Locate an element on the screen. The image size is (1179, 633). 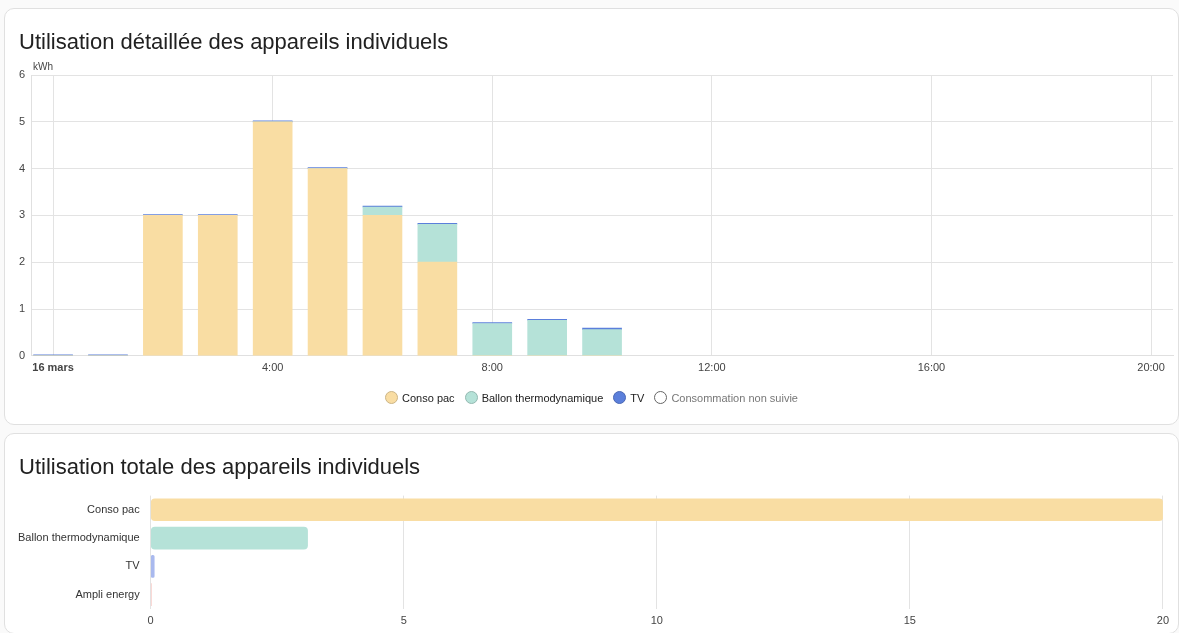
x-tick-label: 15 is located at coordinates (909, 620).